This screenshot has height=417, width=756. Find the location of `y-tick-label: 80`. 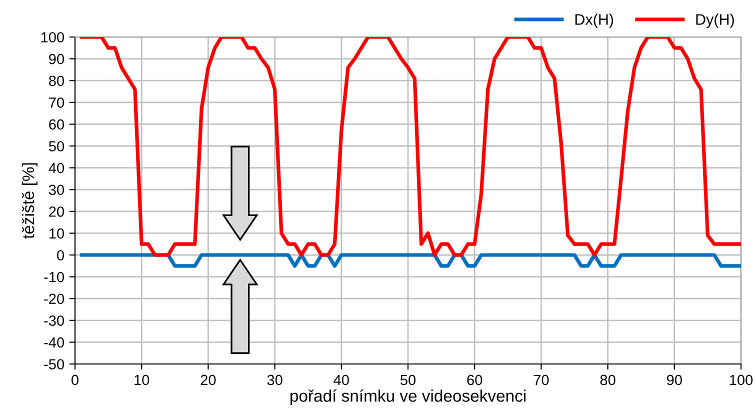

y-tick-label: 80 is located at coordinates (56, 81).